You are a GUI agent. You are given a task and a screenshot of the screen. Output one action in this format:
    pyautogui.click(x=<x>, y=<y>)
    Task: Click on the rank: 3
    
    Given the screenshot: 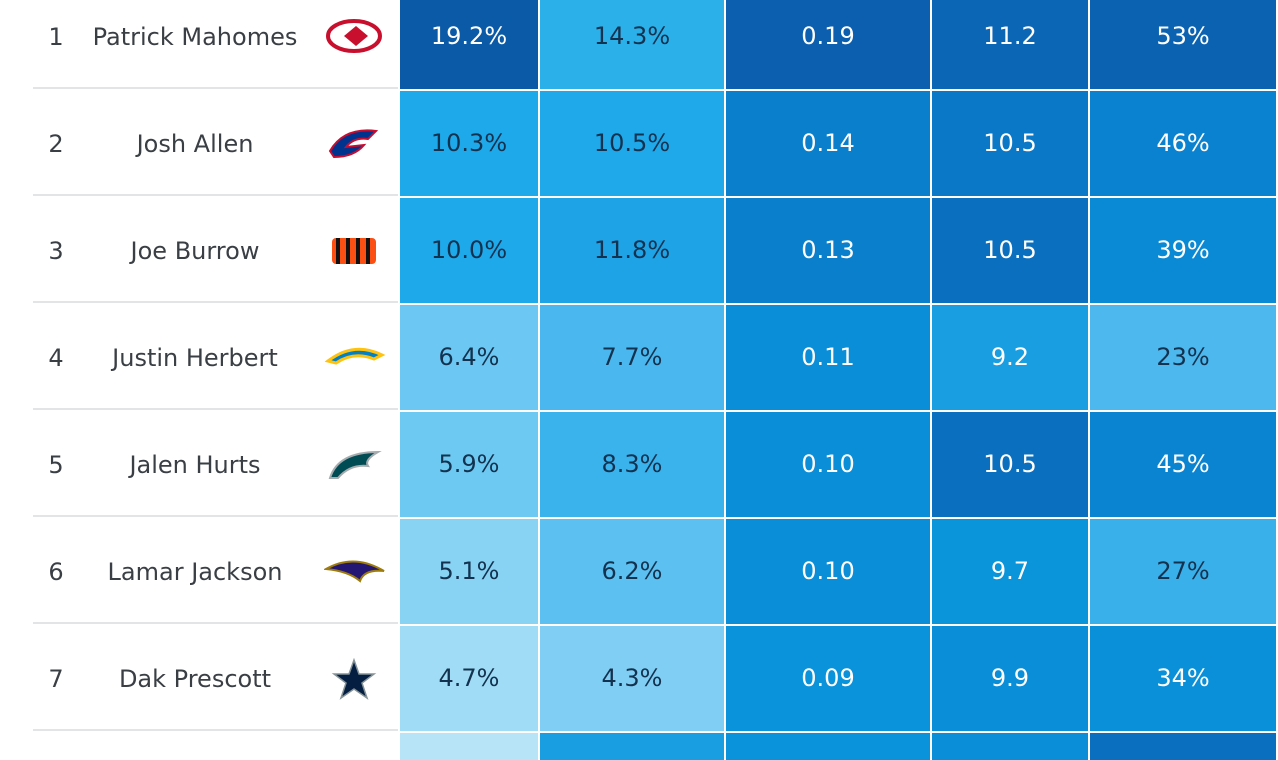 What is the action you would take?
    pyautogui.click(x=56, y=251)
    